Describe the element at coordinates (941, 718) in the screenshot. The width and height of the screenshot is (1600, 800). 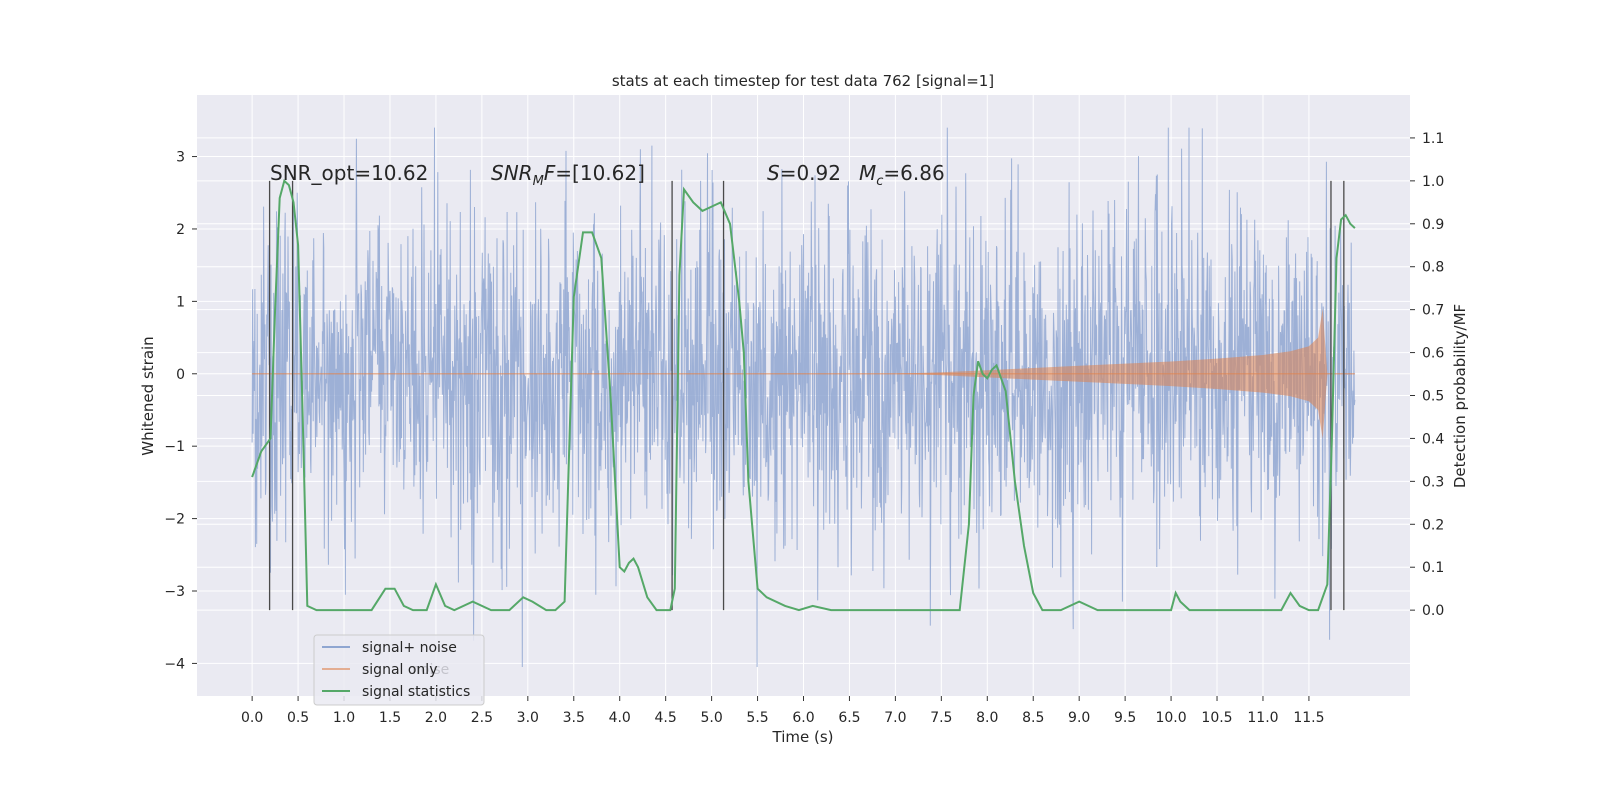
I see `x-tick-label: 7.5` at that location.